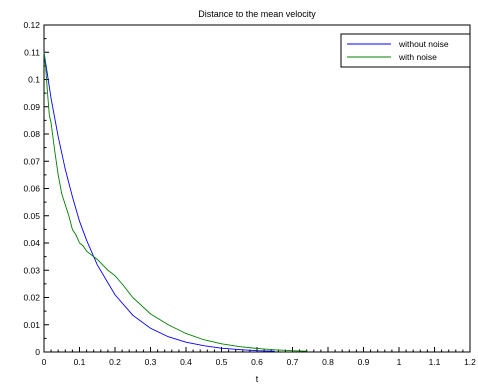  I want to click on legend-box, so click(405, 50).